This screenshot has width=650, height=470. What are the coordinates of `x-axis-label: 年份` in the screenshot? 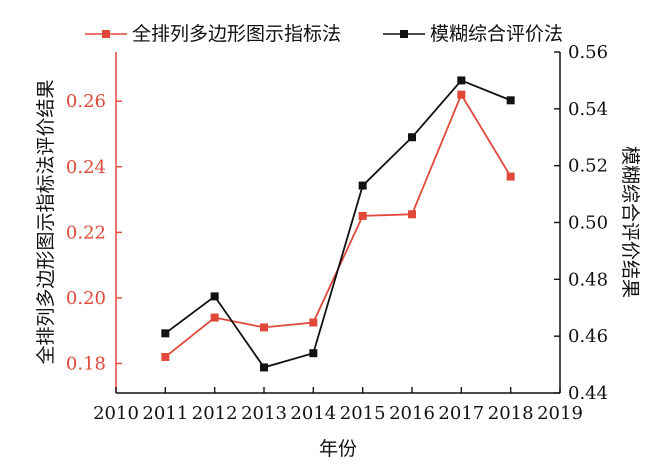 It's located at (338, 449).